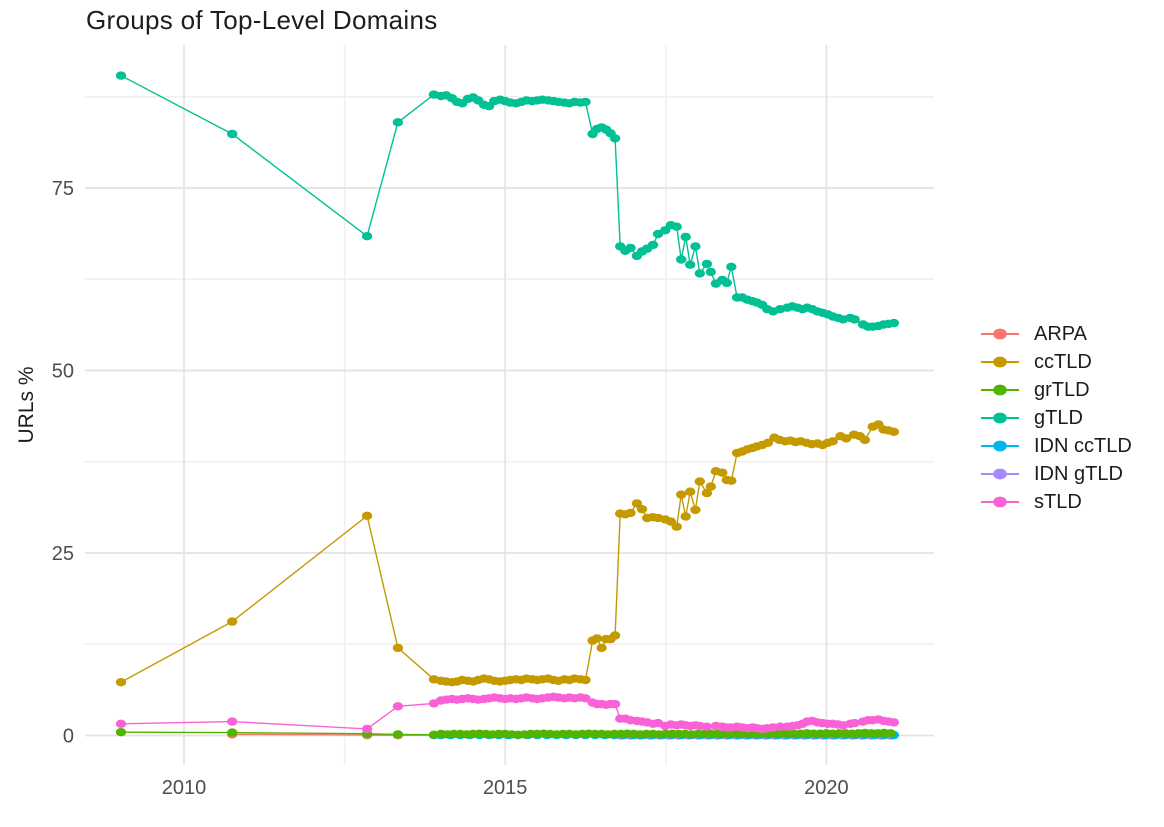  What do you see at coordinates (507, 713) in the screenshot?
I see `series-stld` at bounding box center [507, 713].